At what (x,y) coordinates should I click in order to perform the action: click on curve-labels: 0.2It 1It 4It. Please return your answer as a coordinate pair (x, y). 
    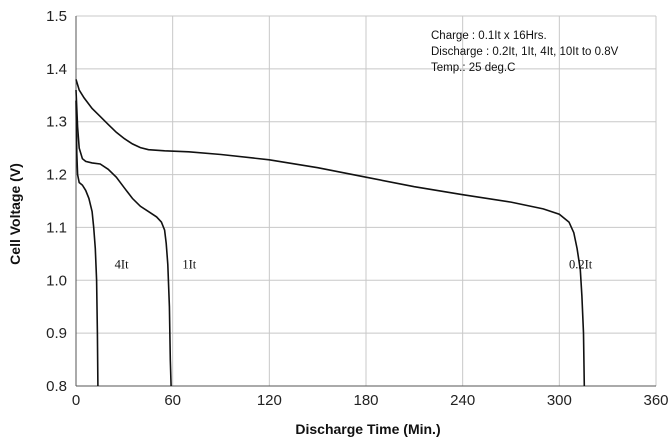
    Looking at the image, I should click on (354, 264).